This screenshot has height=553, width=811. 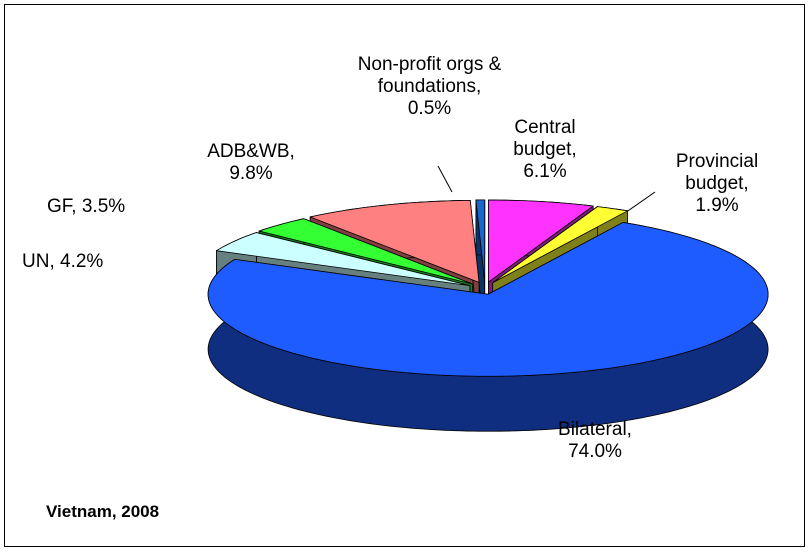 I want to click on category-label: Non-profit orgs & foundations,, so click(x=429, y=75).